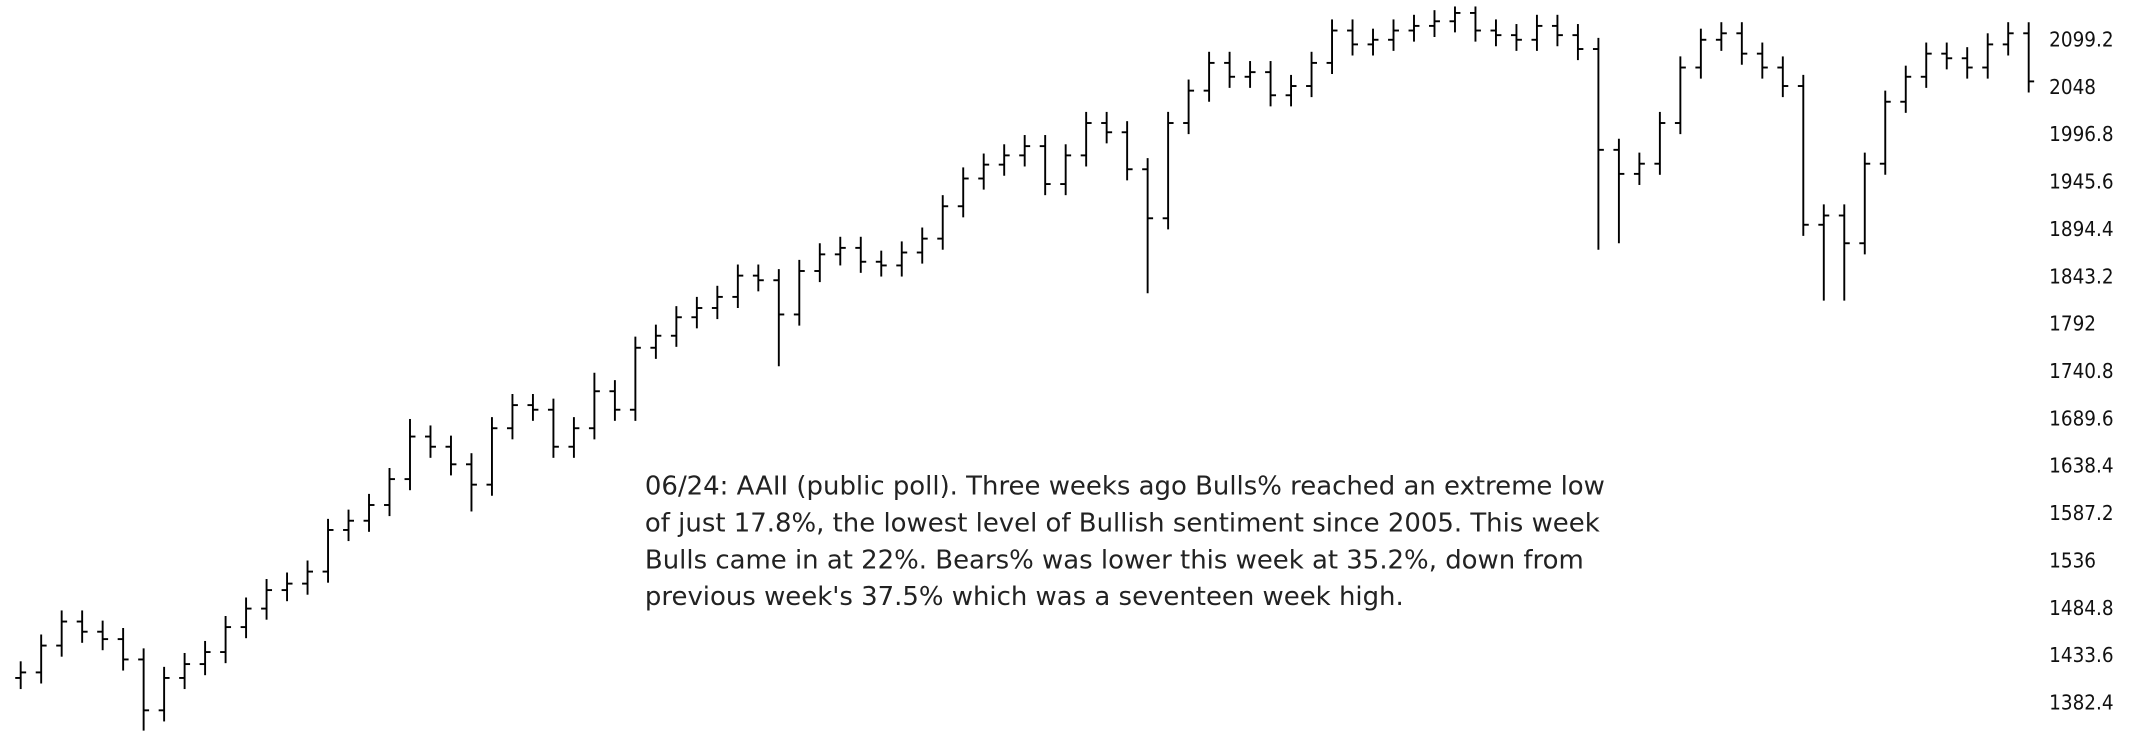 This screenshot has width=2145, height=739. Describe the element at coordinates (2081, 702) in the screenshot. I see `y-tick-label: 1382.4` at that location.